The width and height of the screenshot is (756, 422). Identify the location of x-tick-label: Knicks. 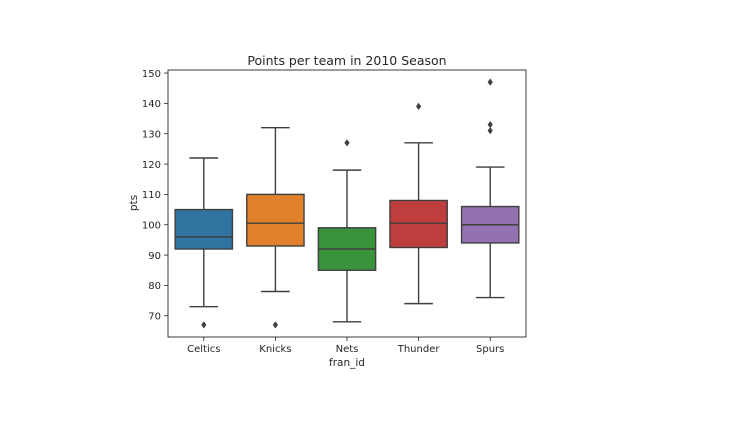
(275, 349).